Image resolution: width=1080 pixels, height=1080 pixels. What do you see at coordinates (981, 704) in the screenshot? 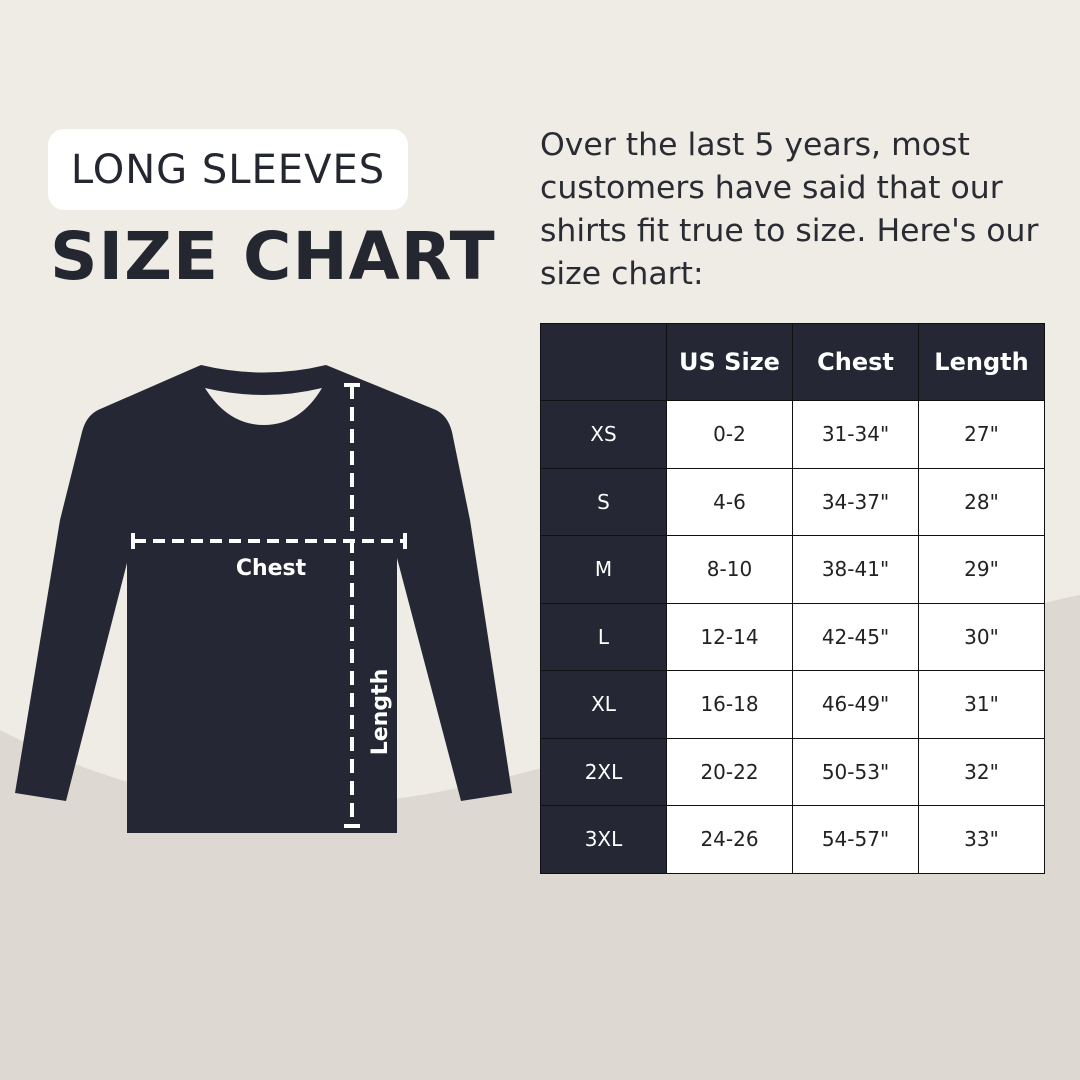
I see `length-cell: 31"` at bounding box center [981, 704].